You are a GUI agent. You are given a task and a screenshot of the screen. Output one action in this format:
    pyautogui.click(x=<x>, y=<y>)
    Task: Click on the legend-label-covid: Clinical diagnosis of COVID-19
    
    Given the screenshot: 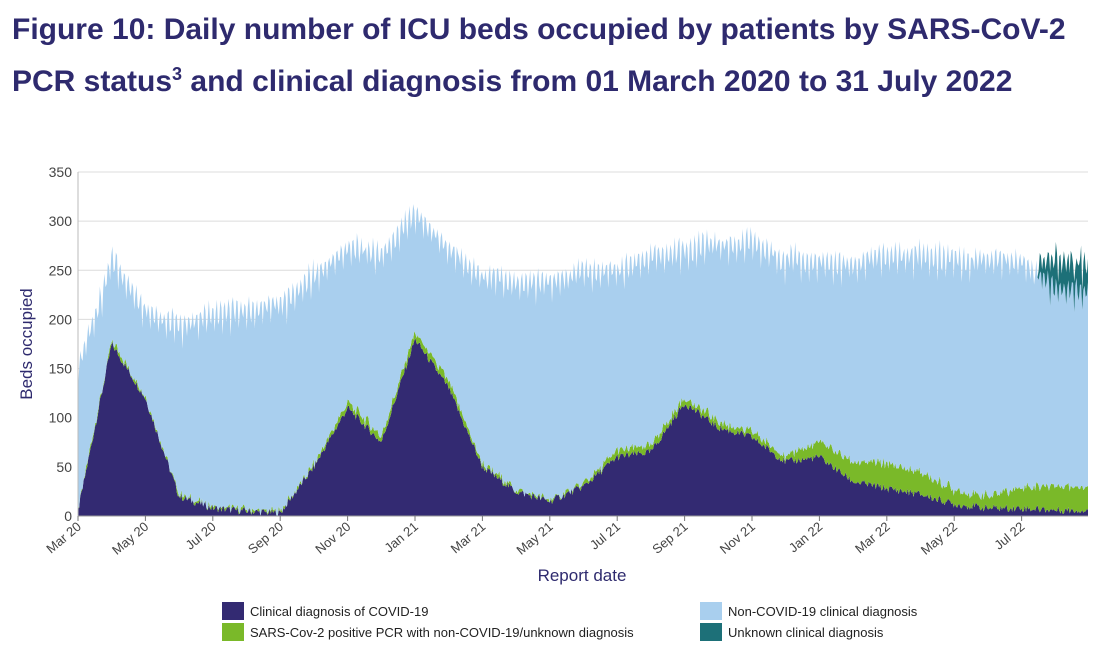 What is the action you would take?
    pyautogui.click(x=339, y=611)
    